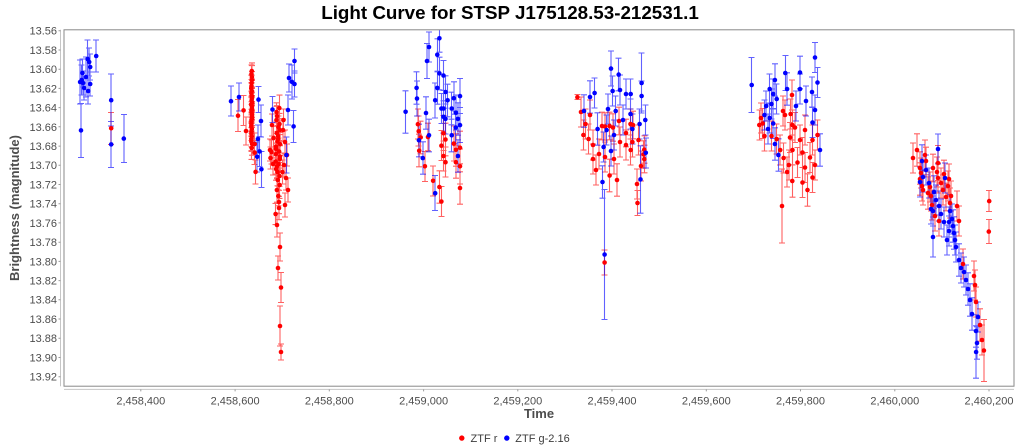 This screenshot has height=448, width=1024. I want to click on svg-text: 13.80, so click(43, 262).